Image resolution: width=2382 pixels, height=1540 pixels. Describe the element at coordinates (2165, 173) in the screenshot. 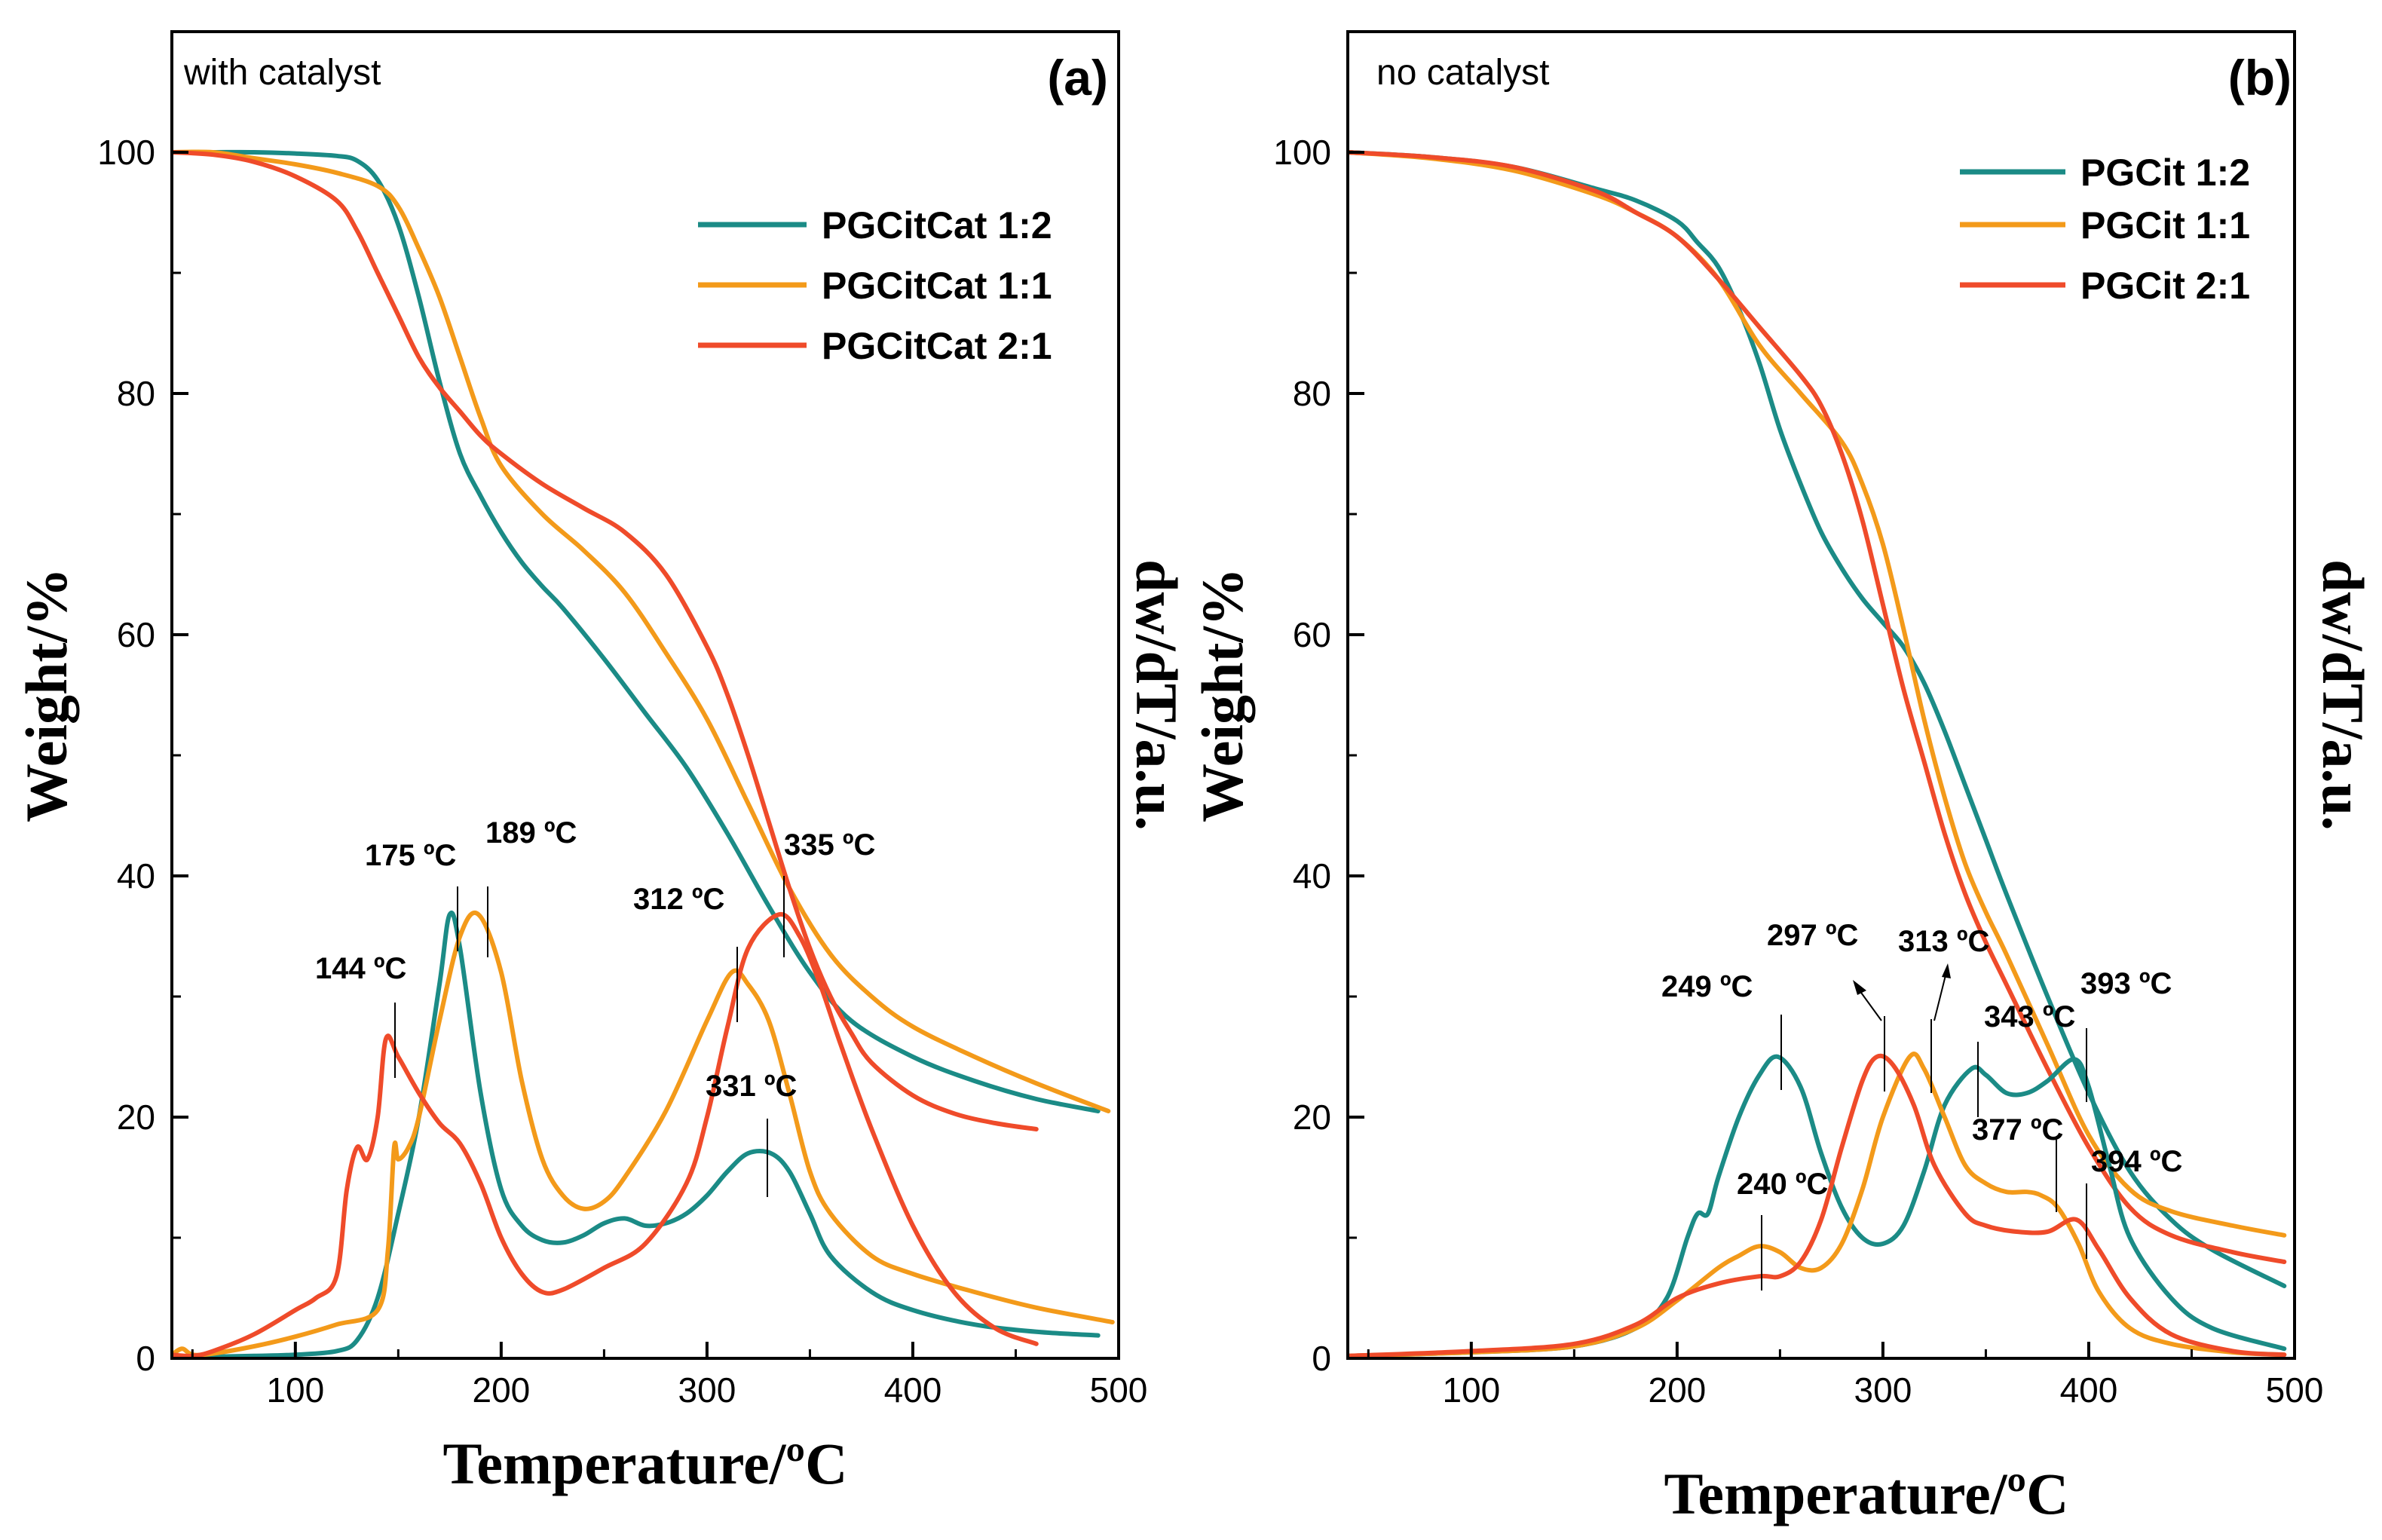

I see `legend-entry-b-0: PGCit 1:2` at that location.